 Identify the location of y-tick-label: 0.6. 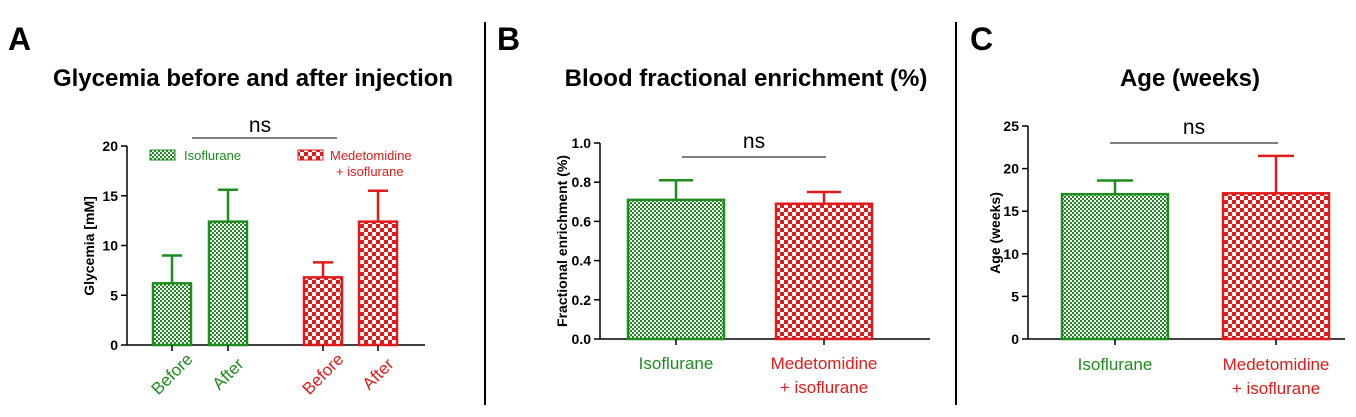
(582, 221).